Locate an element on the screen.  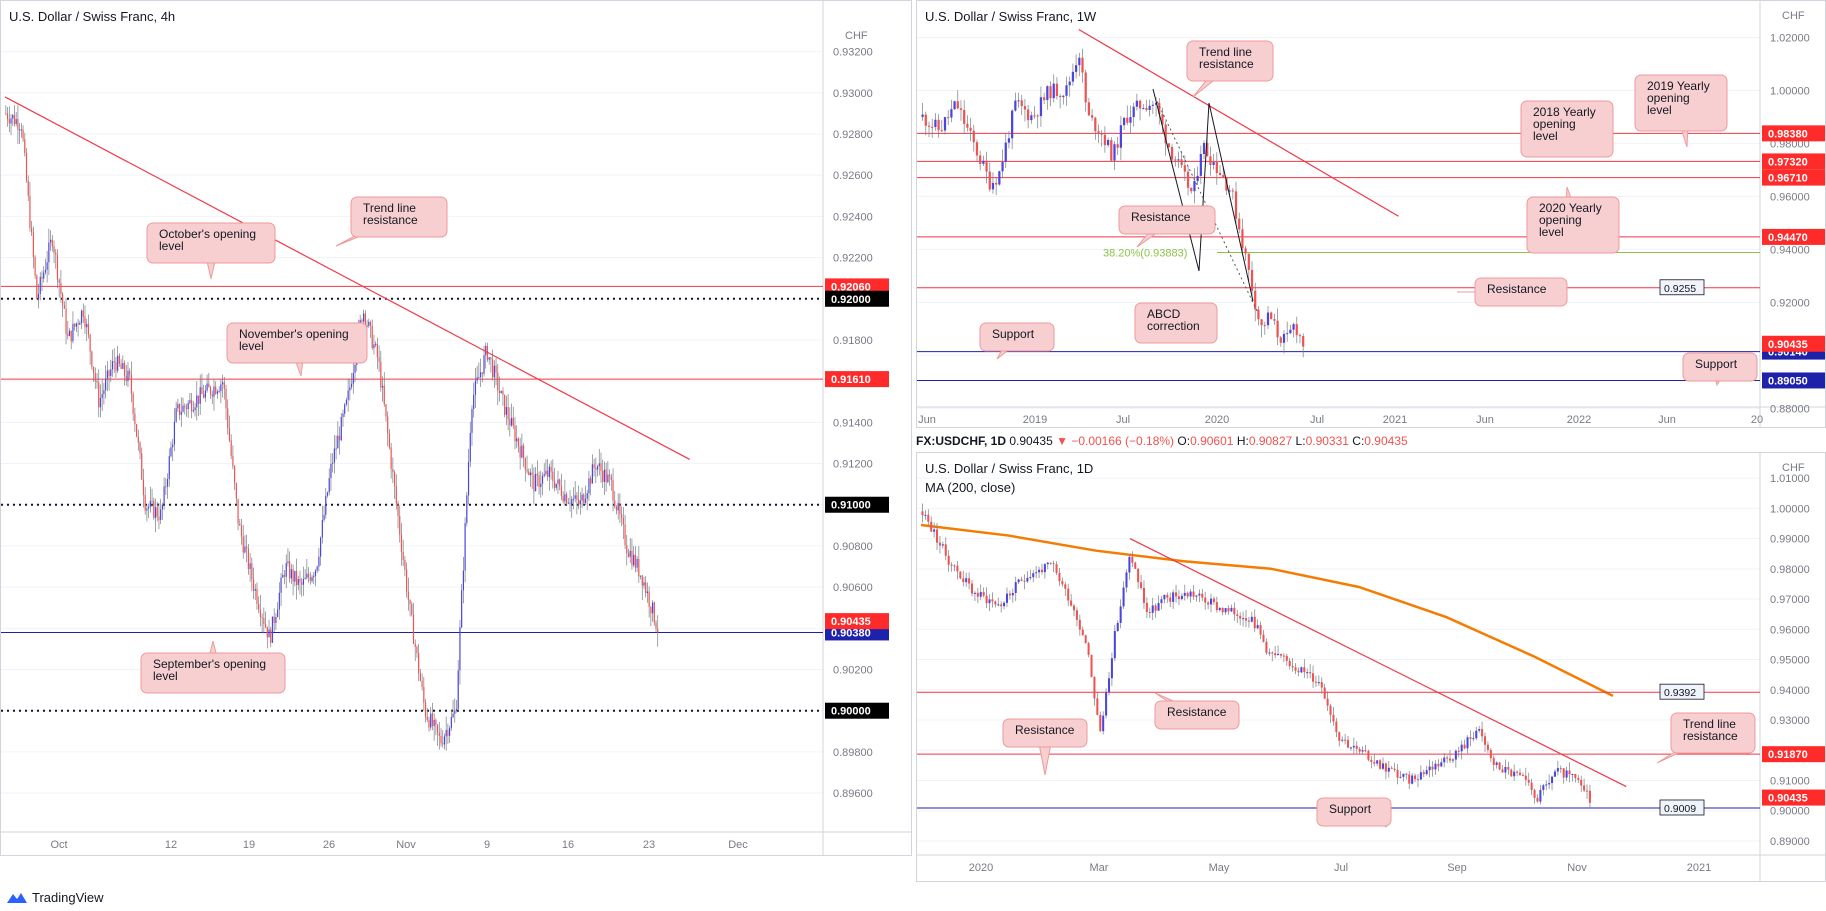
price-axis-tag-label: 0.91000 is located at coordinates (851, 506).